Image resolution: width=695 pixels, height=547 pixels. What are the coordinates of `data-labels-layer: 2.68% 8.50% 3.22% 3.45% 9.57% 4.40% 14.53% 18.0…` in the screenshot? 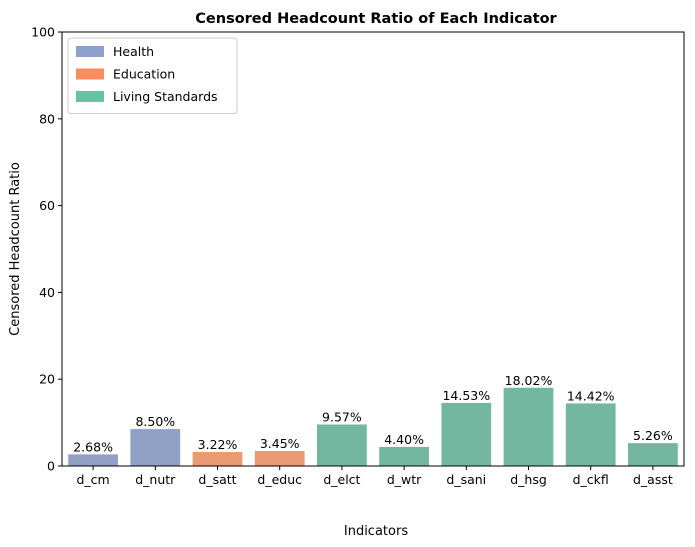 It's located at (373, 414).